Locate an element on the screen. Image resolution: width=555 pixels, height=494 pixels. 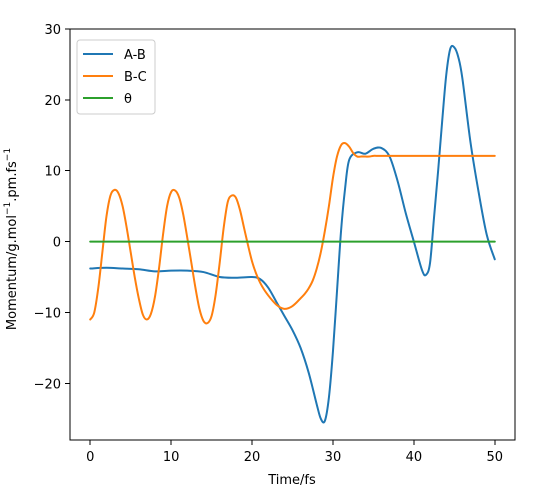
y-tick-label: −20 is located at coordinates (47, 384).